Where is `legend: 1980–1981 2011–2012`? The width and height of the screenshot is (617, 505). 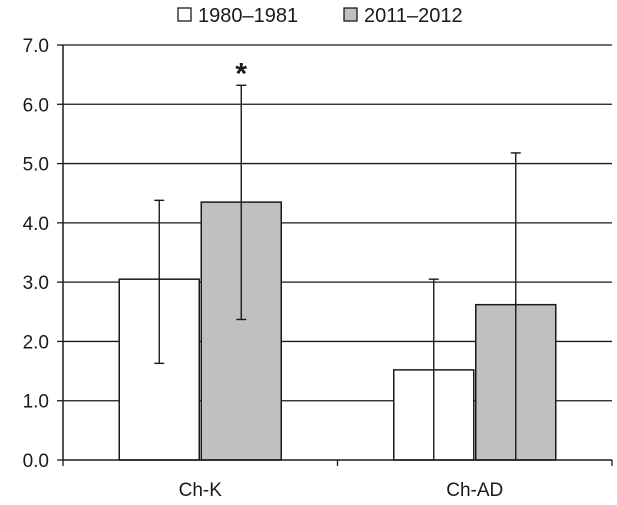
legend: 1980–1981 2011–2012 is located at coordinates (320, 16).